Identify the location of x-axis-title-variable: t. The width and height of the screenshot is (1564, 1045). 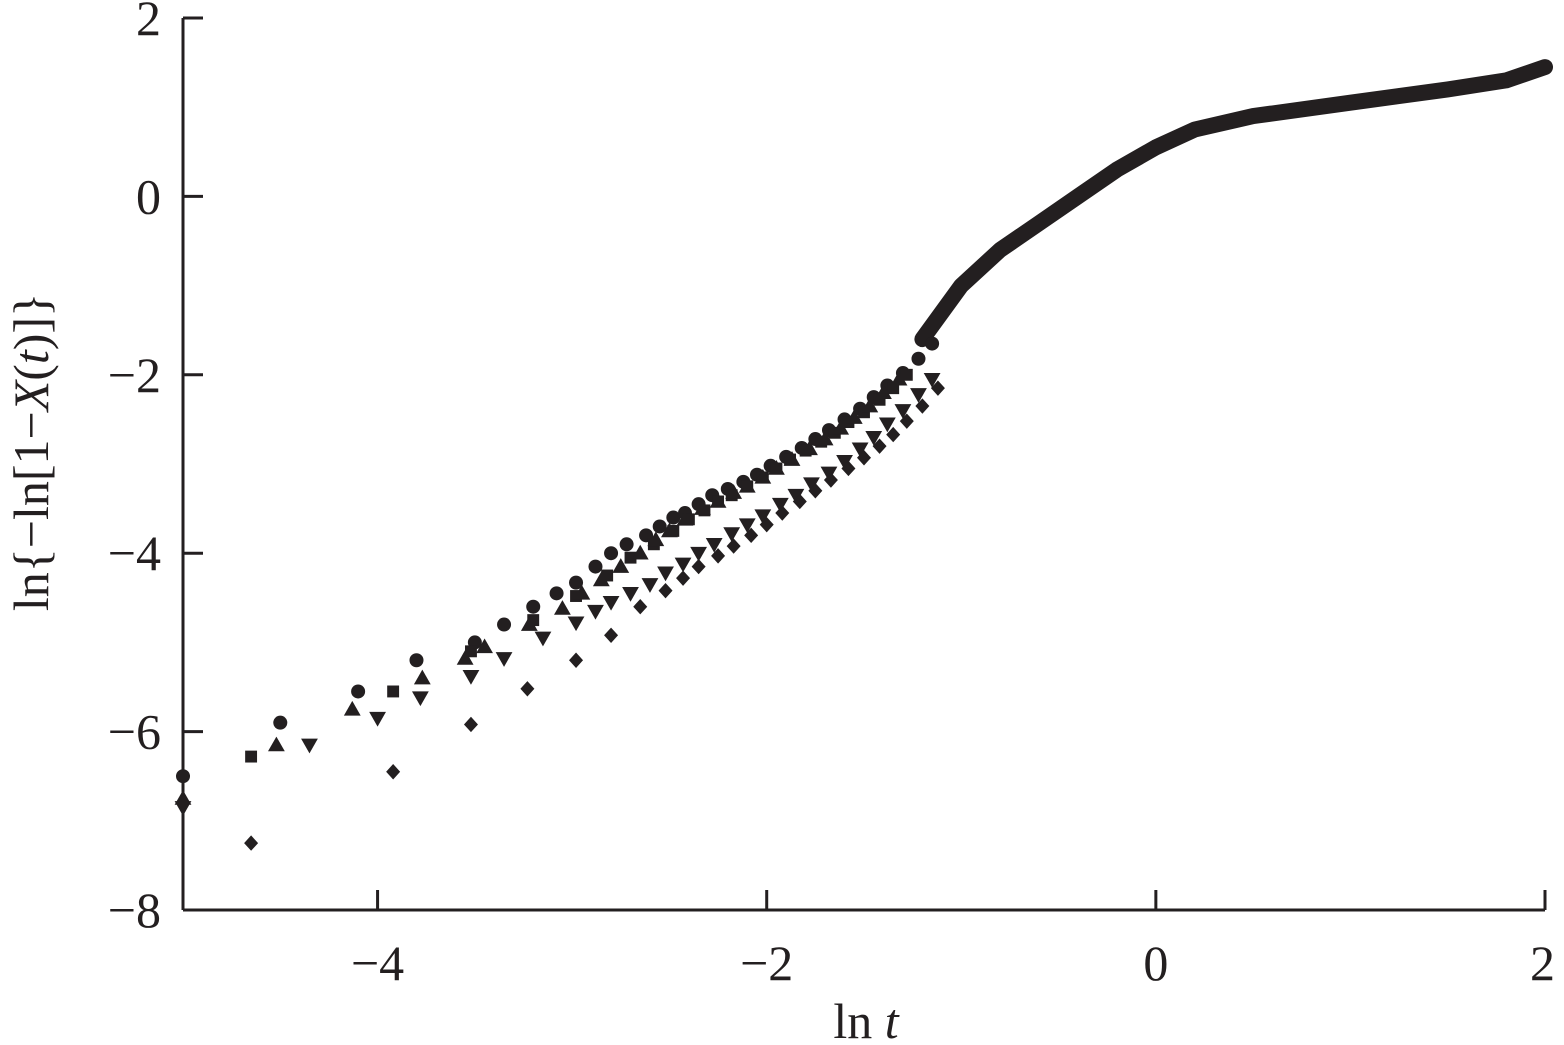
(892, 1019).